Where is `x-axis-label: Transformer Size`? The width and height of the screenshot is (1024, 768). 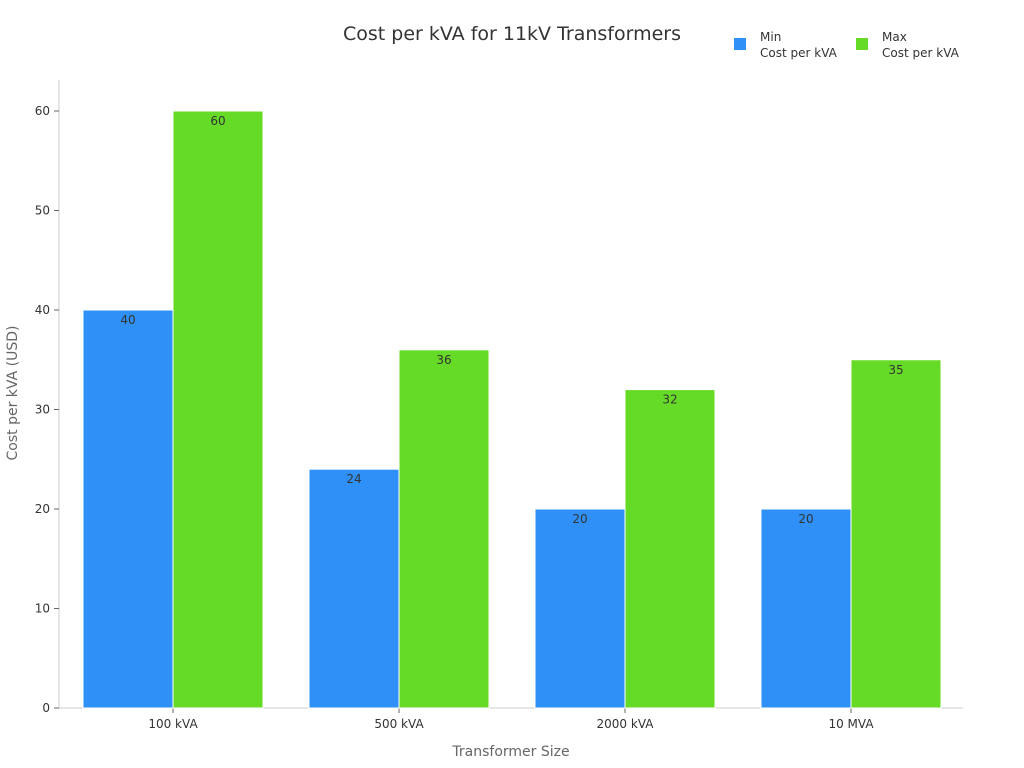
x-axis-label: Transformer Size is located at coordinates (510, 752).